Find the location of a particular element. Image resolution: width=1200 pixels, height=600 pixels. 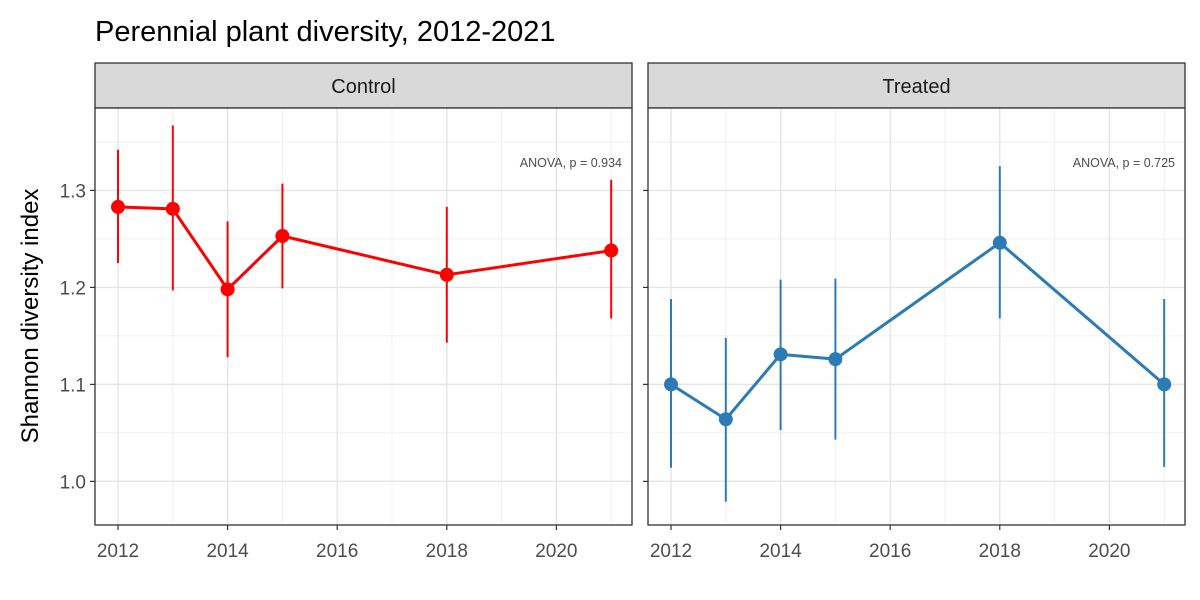

facet-strip-label: Treated is located at coordinates (916, 87).